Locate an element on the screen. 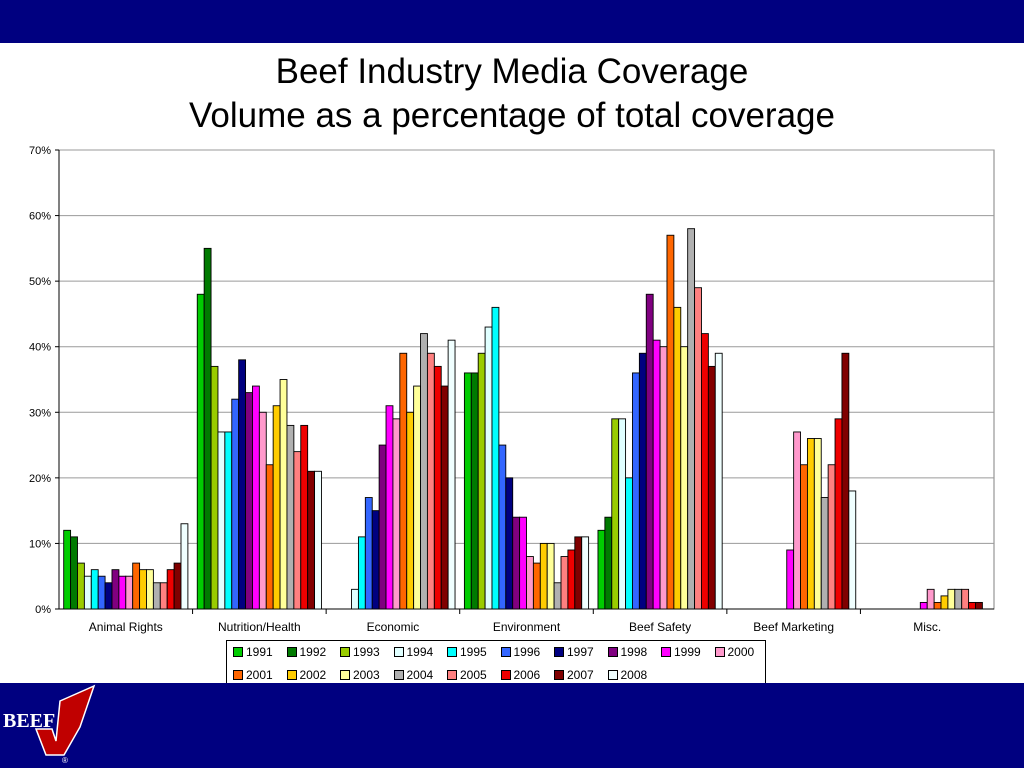 The height and width of the screenshot is (768, 1024). logo-registered: ® is located at coordinates (65, 760).